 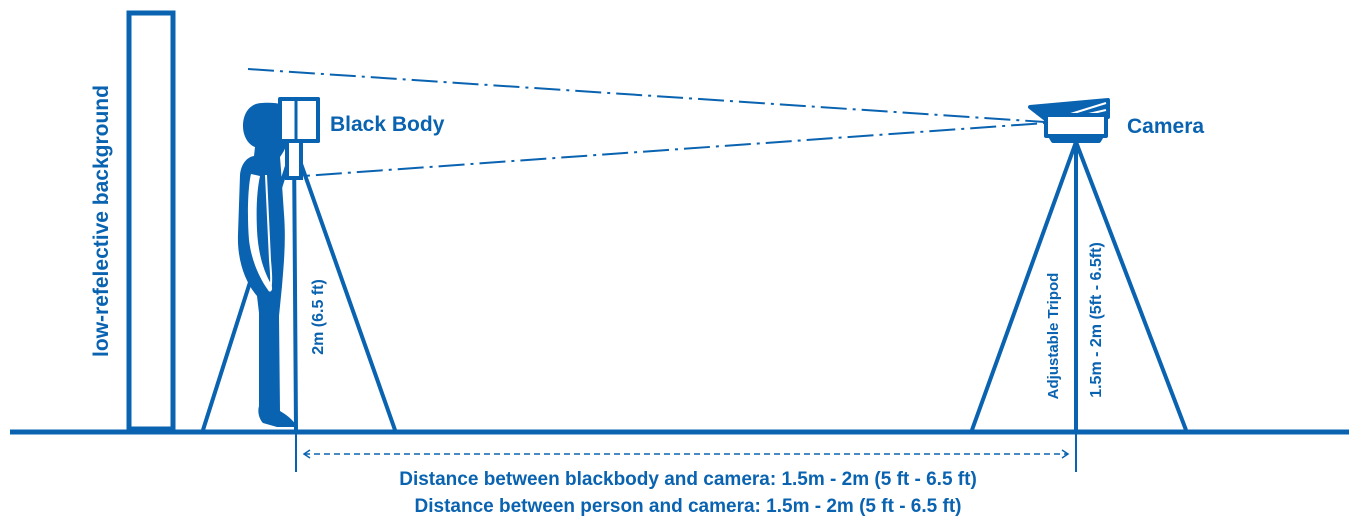 I want to click on fov-upper-line, so click(x=646, y=95).